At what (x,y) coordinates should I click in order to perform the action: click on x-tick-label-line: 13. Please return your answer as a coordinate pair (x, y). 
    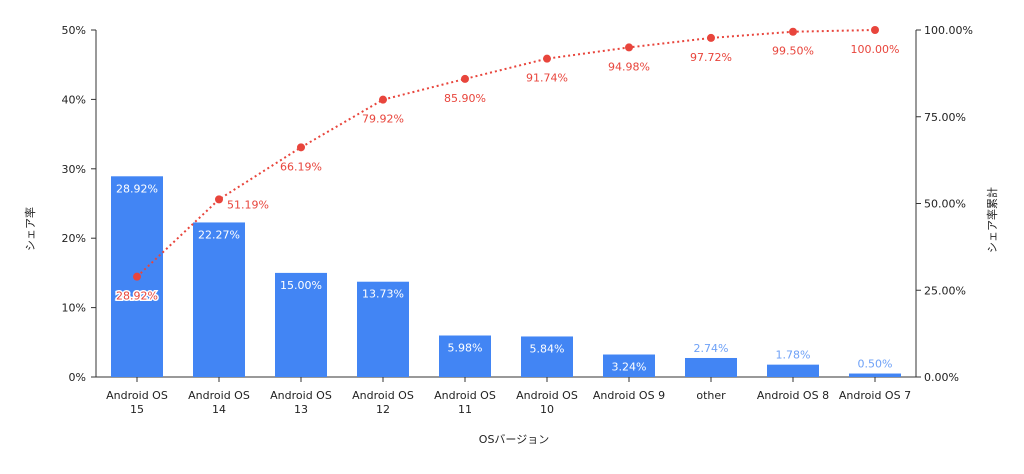
    Looking at the image, I should click on (301, 409).